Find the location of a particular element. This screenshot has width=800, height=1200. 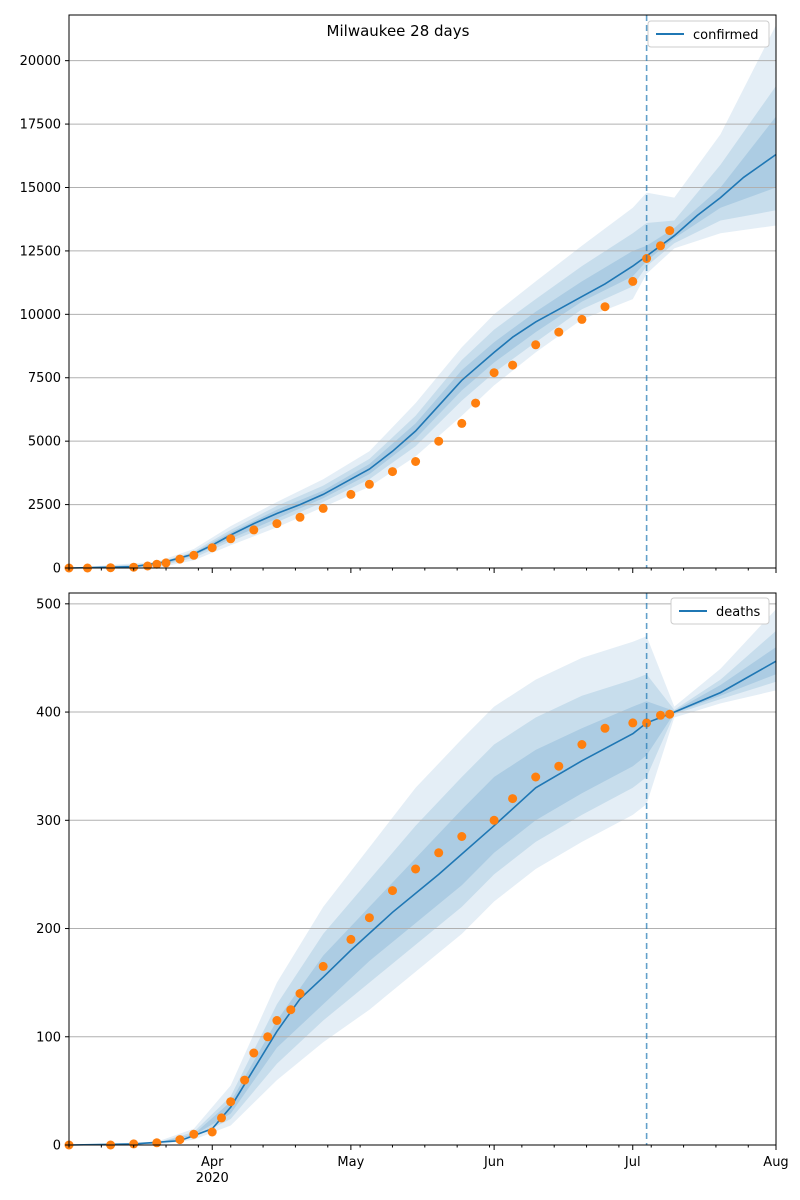

x-tick-label: May is located at coordinates (350, 1162).